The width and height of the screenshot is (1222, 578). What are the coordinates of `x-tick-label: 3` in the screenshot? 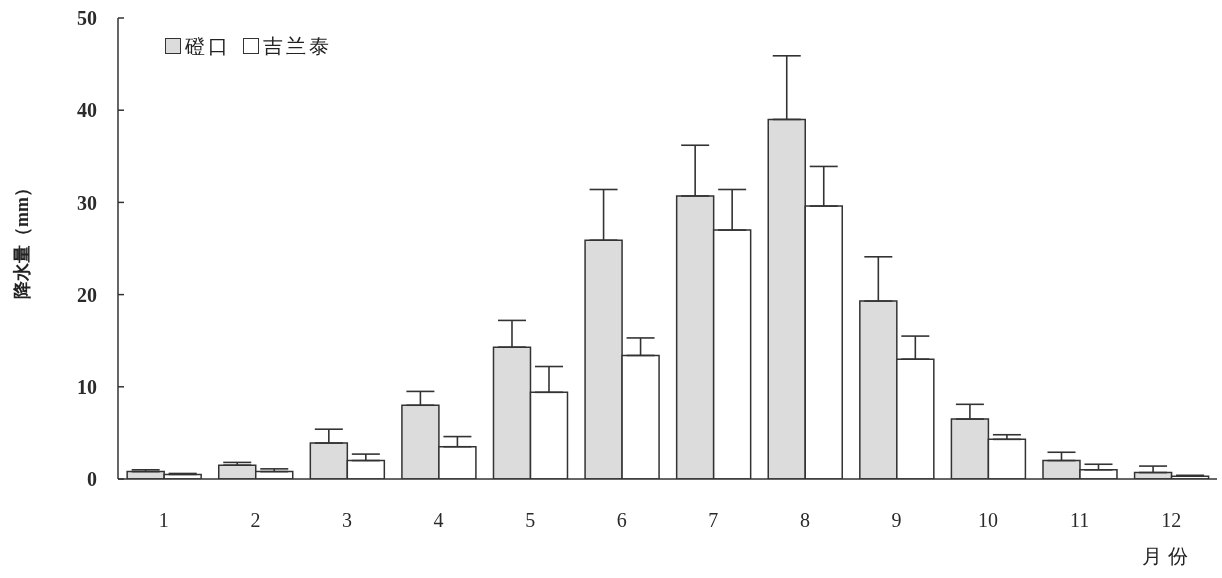 It's located at (346, 520).